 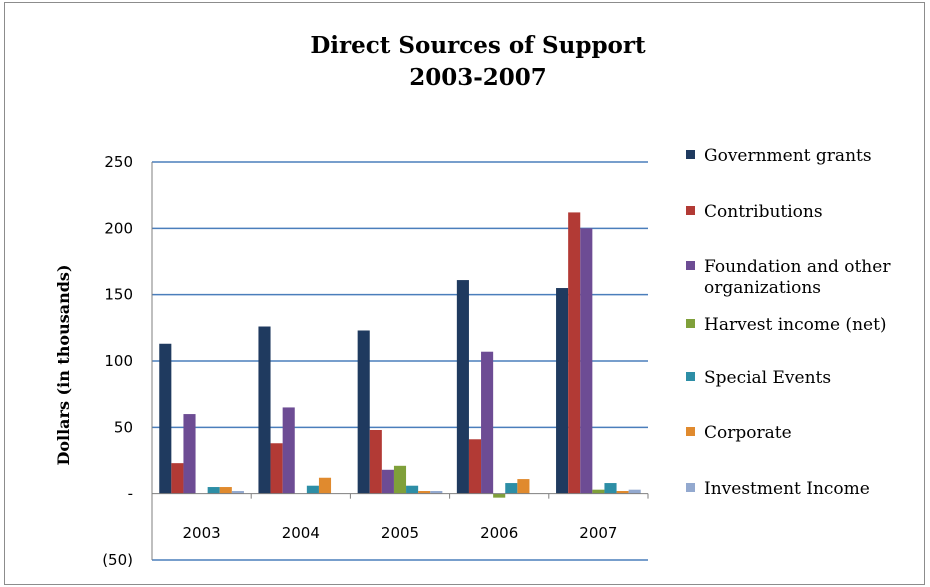 I want to click on x-tick-label: 2005, so click(x=400, y=533).